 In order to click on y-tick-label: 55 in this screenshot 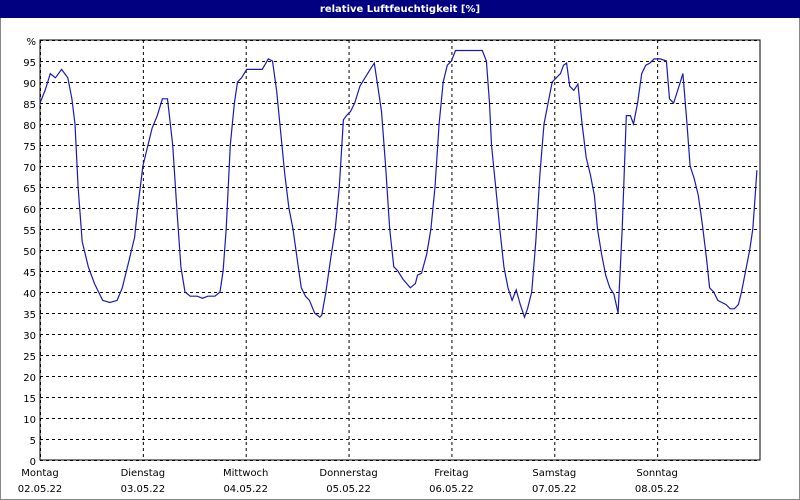, I will do `click(29, 231)`.